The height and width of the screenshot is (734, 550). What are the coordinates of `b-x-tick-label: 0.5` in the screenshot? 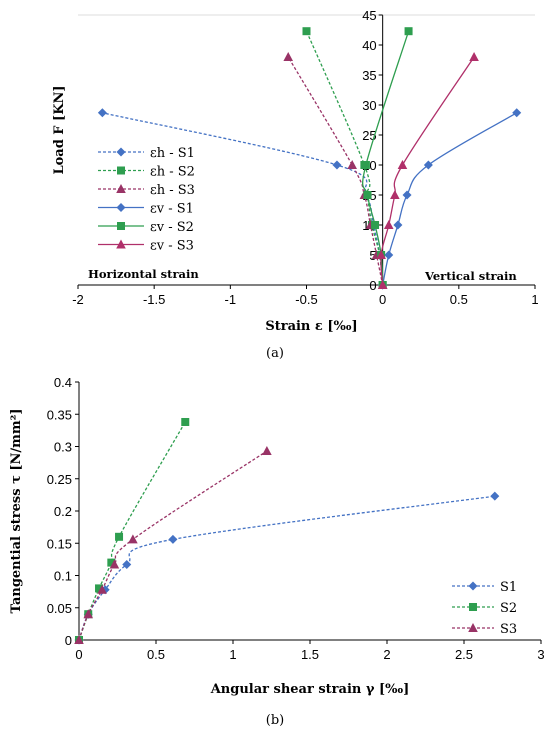 It's located at (156, 654).